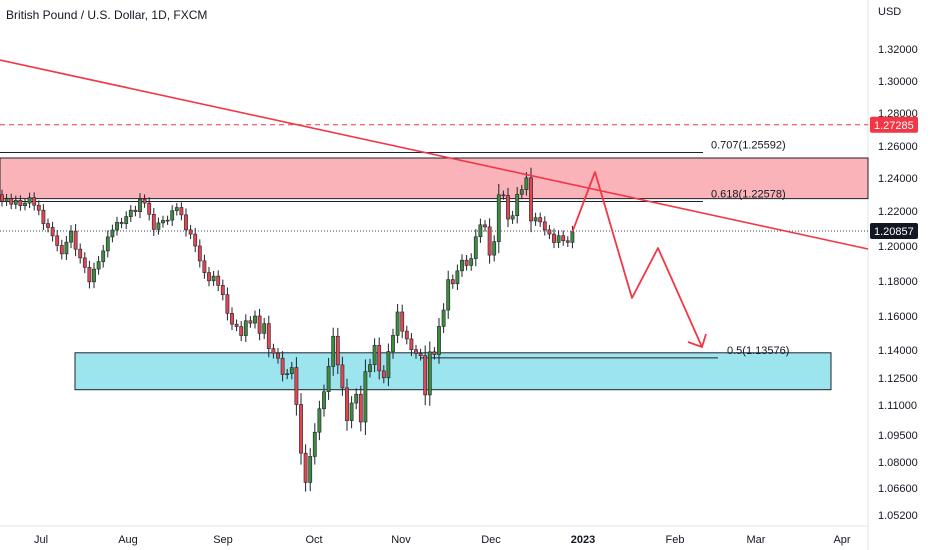  Describe the element at coordinates (898, 212) in the screenshot. I see `y-tick-label: 1.22000` at that location.